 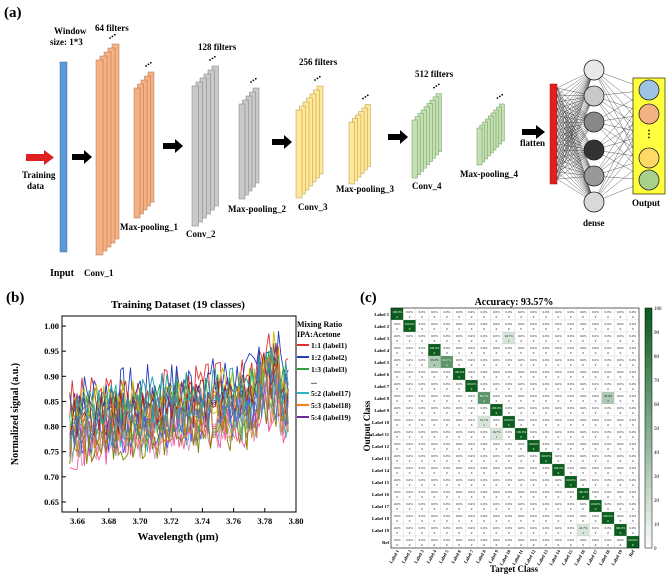 What do you see at coordinates (381, 386) in the screenshot?
I see `row-label: Label 7` at bounding box center [381, 386].